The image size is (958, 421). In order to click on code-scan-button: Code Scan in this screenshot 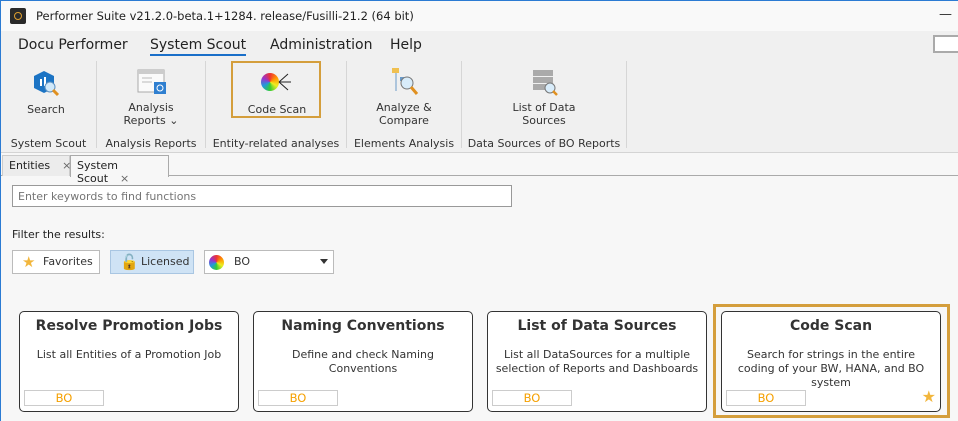, I will do `click(277, 92)`.